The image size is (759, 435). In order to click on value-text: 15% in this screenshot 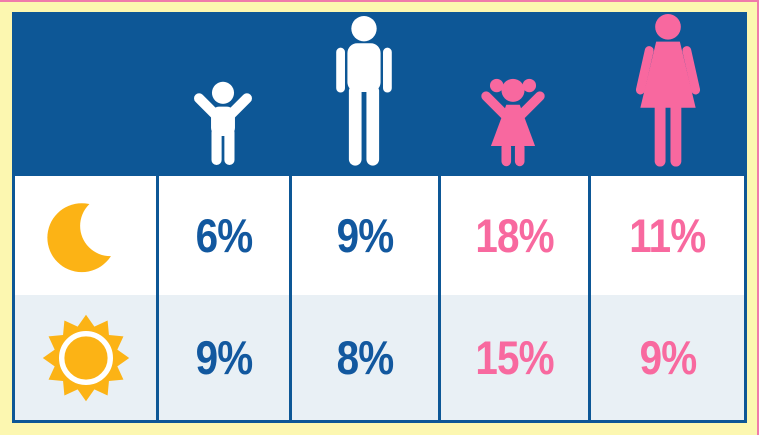, I will do `click(514, 357)`.